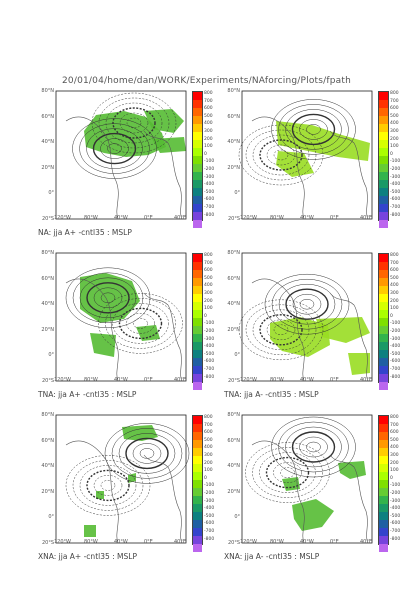 The width and height of the screenshot is (416, 589). I want to click on colorbar-label: -100, so click(395, 162).